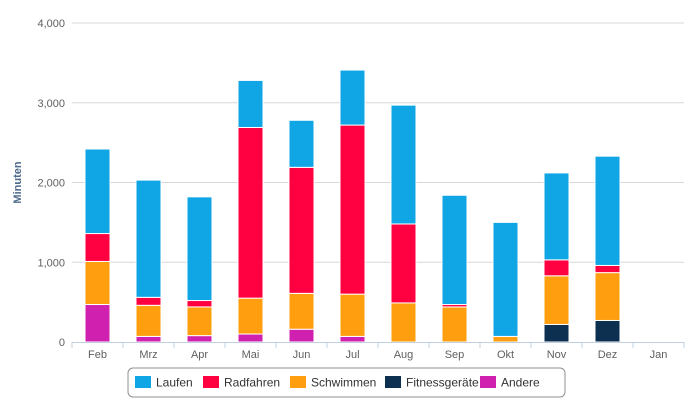 This screenshot has height=401, width=694. What do you see at coordinates (608, 355) in the screenshot?
I see `x-tick-label: Dez` at bounding box center [608, 355].